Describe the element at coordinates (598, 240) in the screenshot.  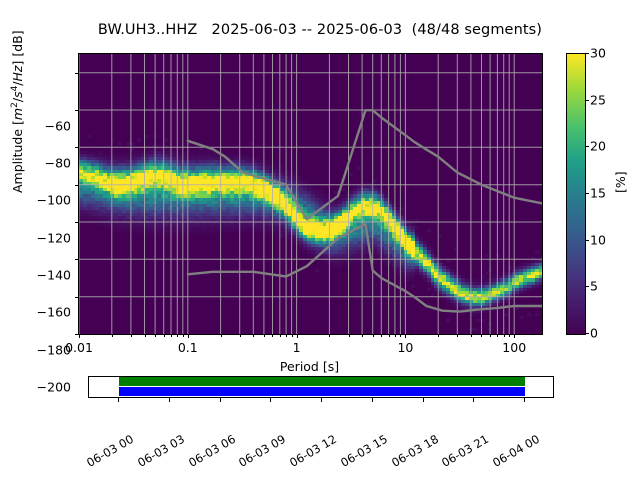
I see `colorbar-tick-label: 10` at that location.